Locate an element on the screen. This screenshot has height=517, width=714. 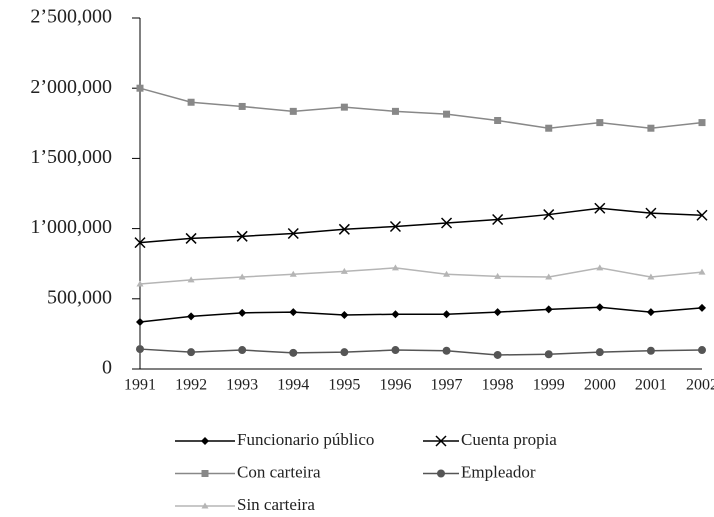
x-tick-label: 1995 is located at coordinates (344, 385).